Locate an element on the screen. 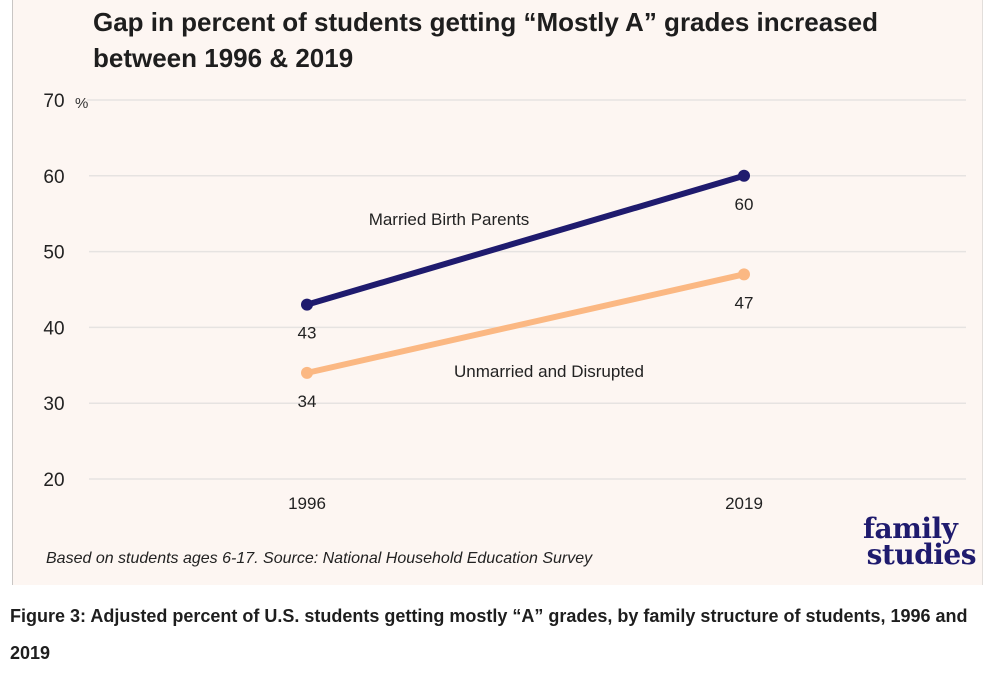  x-tick-label: 2019 is located at coordinates (744, 503).